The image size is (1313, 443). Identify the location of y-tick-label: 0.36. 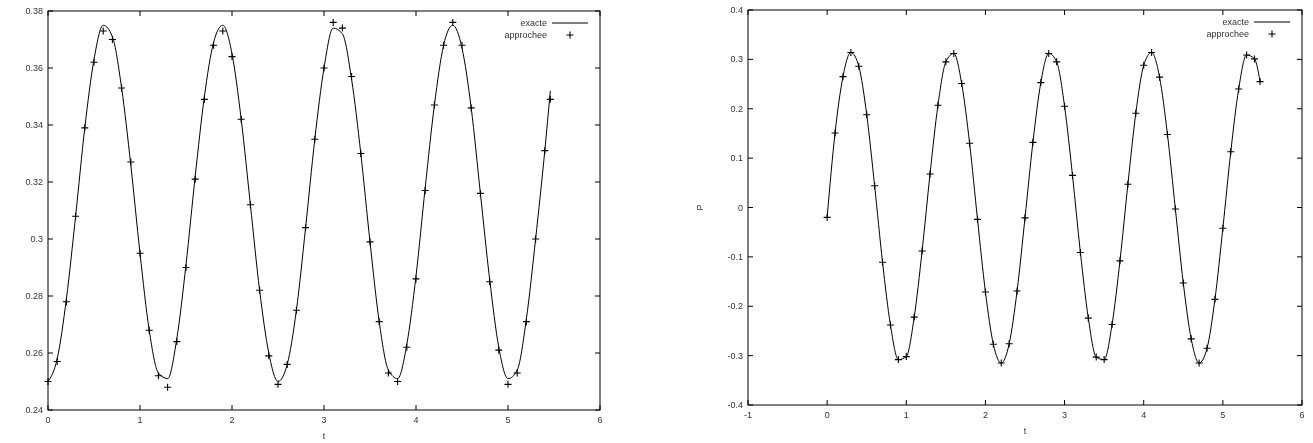
(34, 68).